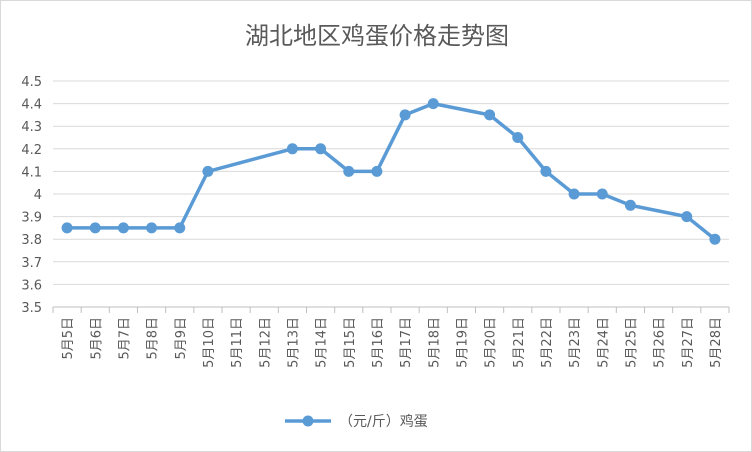  Describe the element at coordinates (406, 342) in the screenshot. I see `x-tick-label: 5月17日` at that location.